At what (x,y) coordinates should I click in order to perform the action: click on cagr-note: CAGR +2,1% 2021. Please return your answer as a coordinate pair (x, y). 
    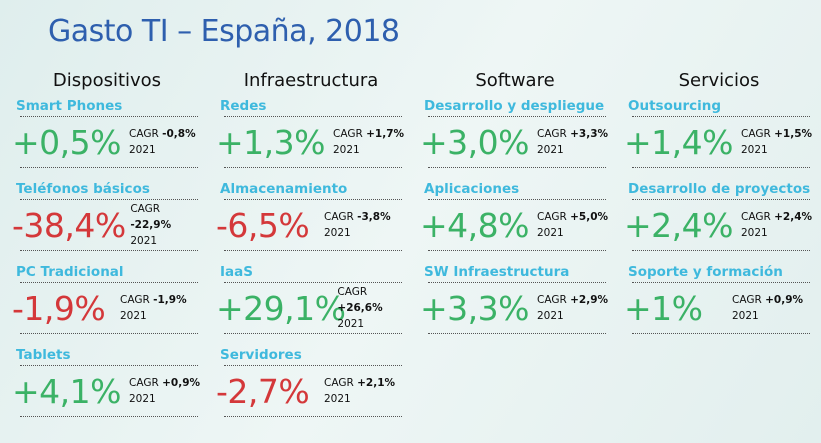
    Looking at the image, I should click on (359, 391).